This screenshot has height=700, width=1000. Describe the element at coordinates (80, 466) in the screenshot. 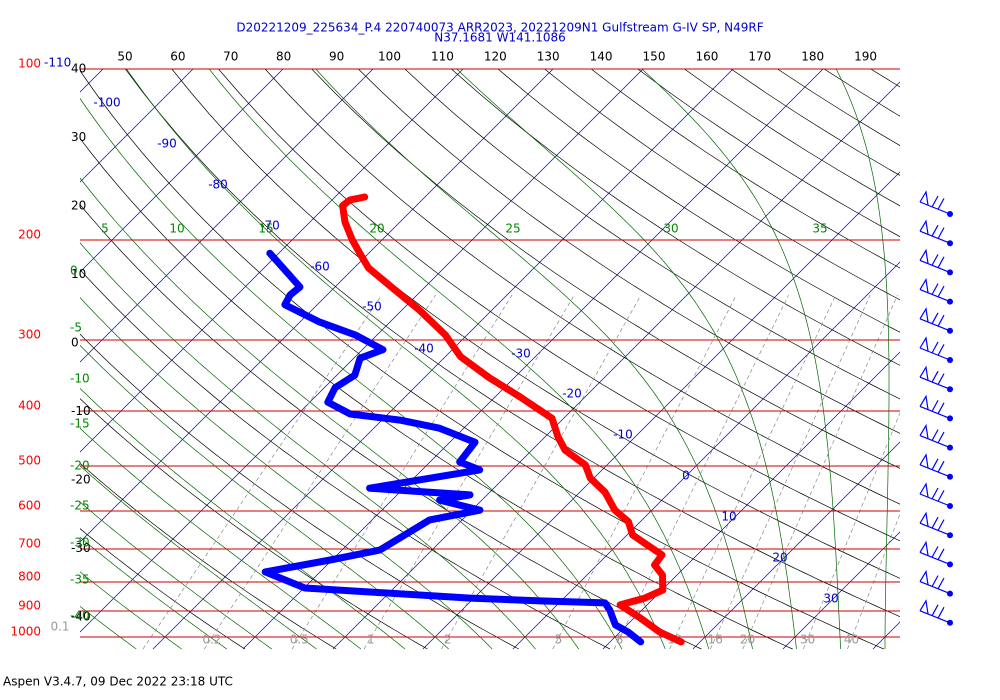

I see `moist-adiabat-label: -20` at that location.